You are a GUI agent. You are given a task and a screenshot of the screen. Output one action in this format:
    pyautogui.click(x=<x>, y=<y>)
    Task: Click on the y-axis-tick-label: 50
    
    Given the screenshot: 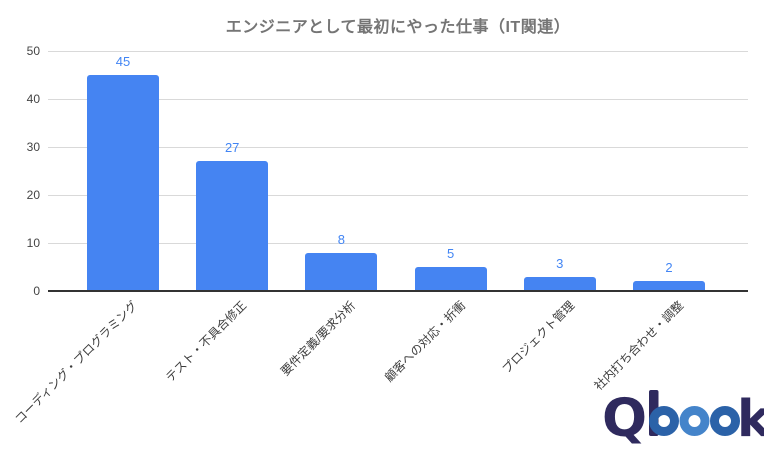 What is the action you would take?
    pyautogui.click(x=33, y=51)
    